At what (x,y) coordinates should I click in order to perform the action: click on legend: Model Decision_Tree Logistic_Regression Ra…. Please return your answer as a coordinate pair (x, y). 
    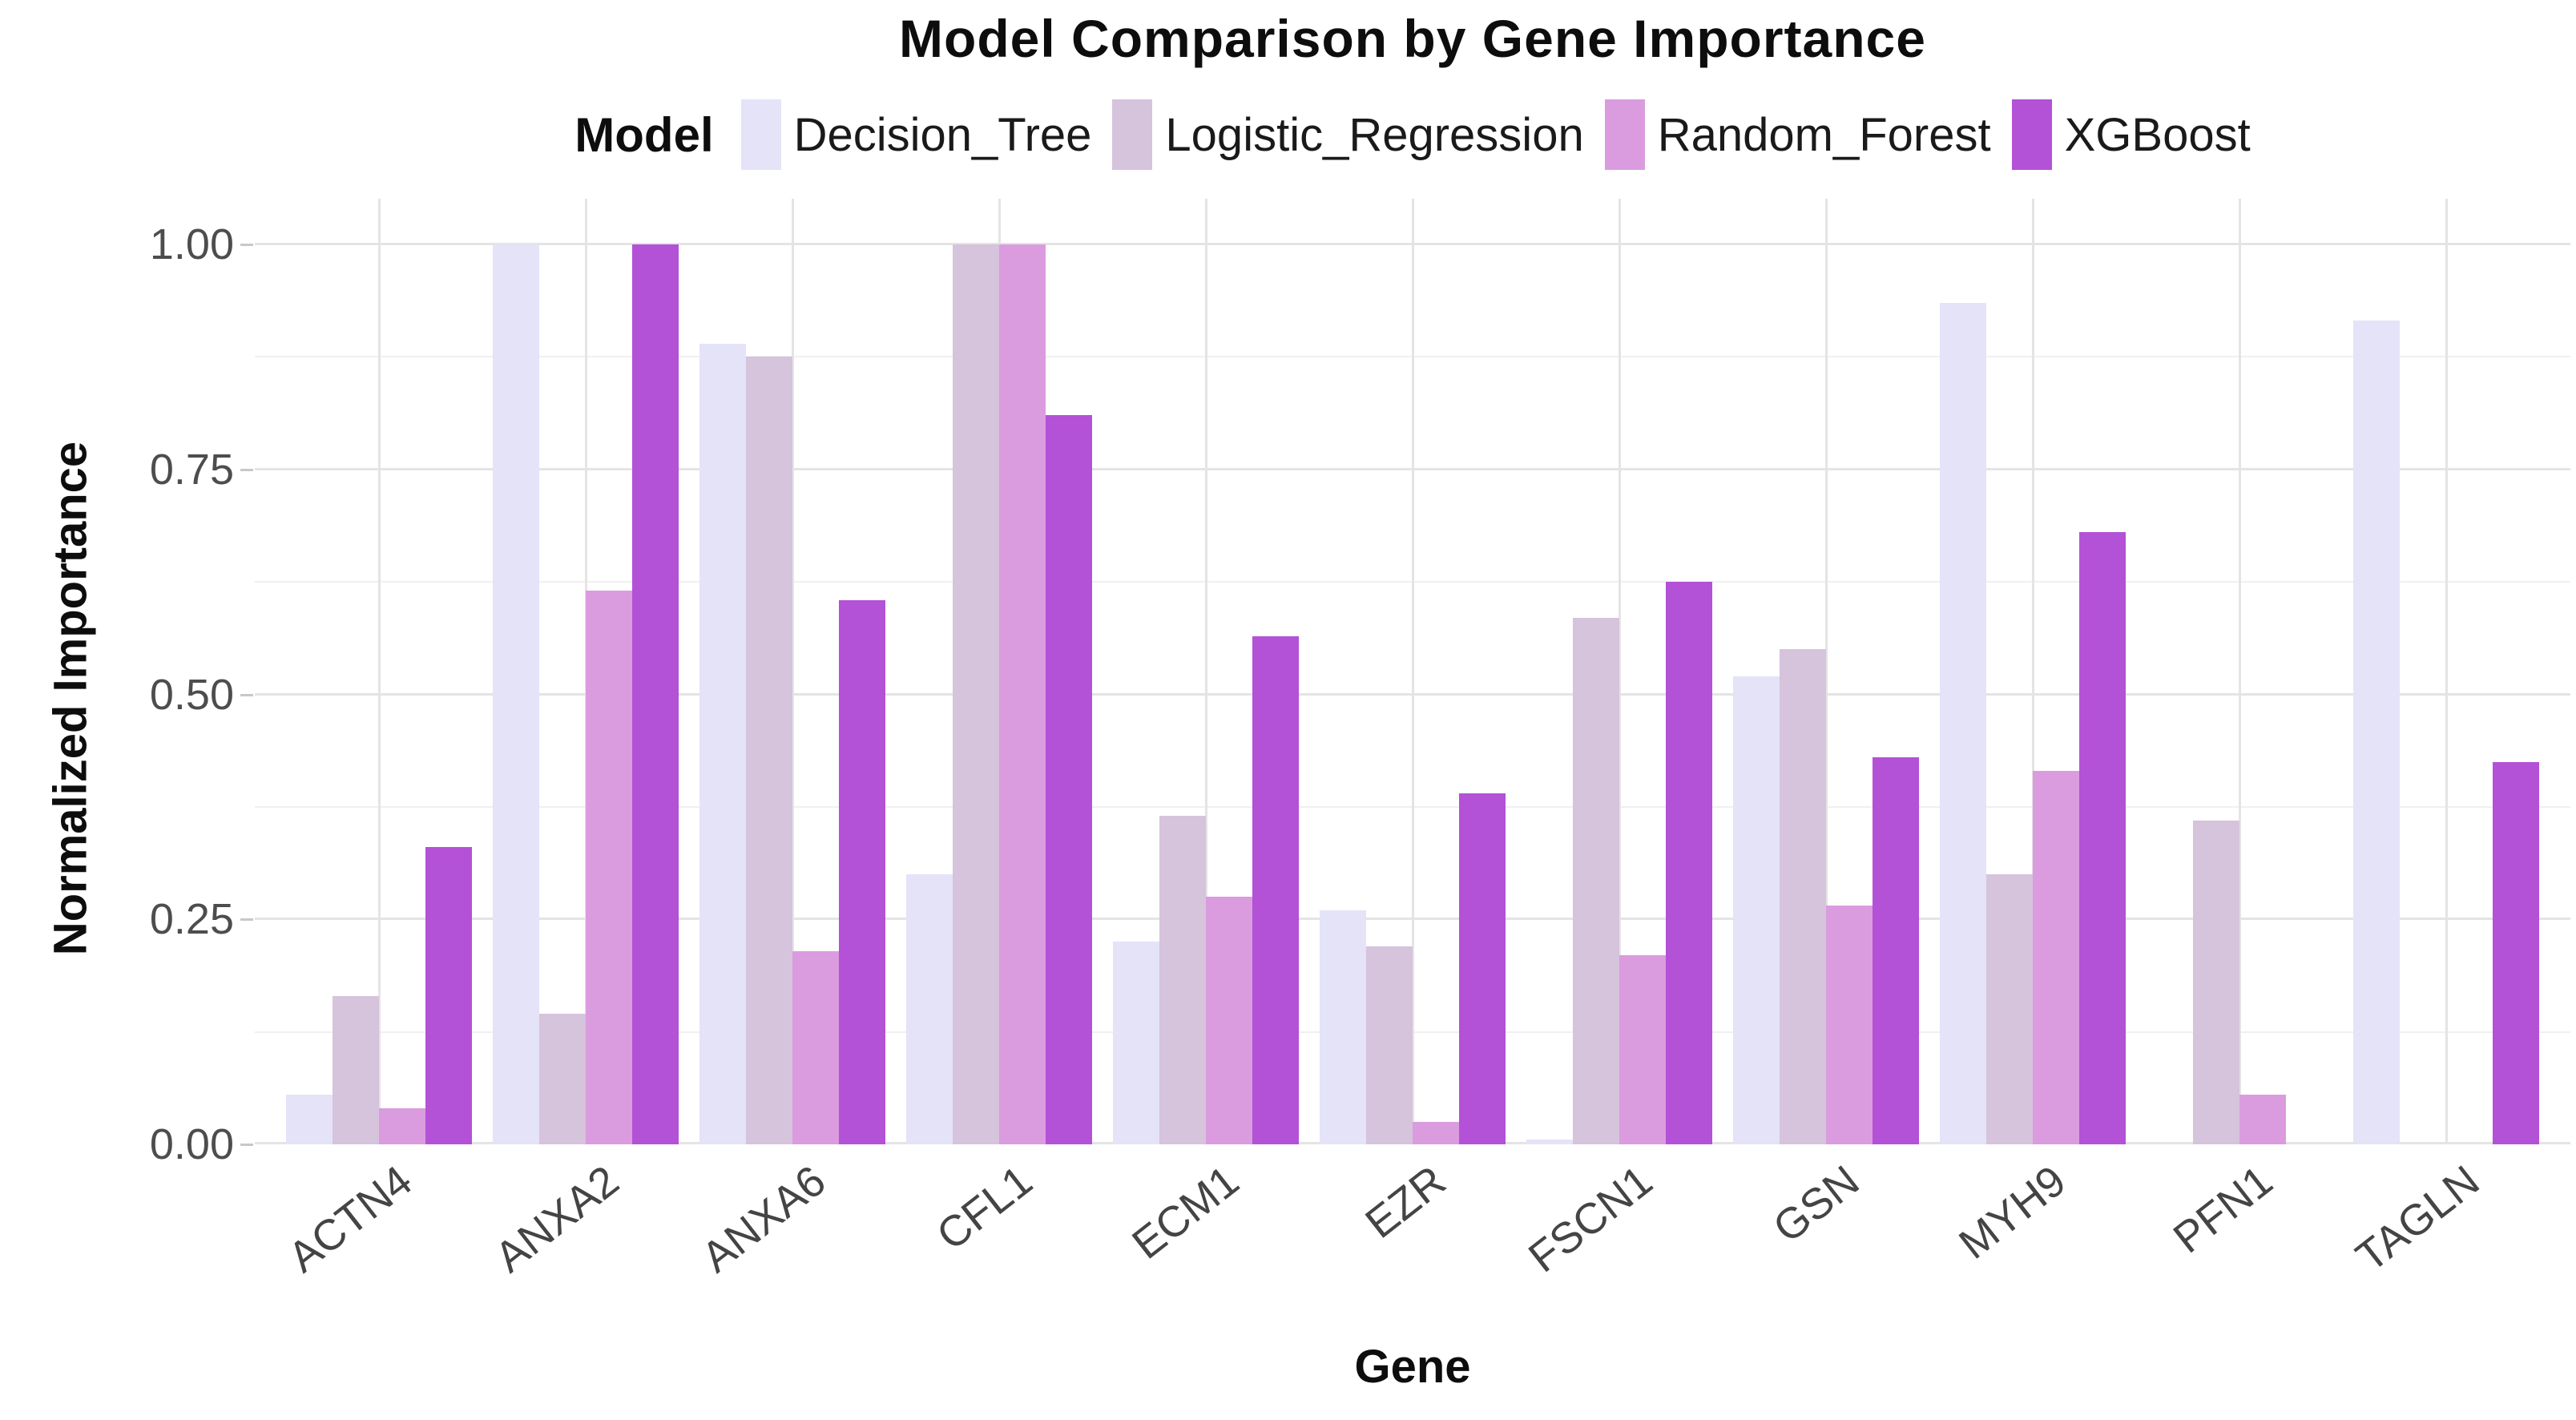
    Looking at the image, I should click on (1412, 135).